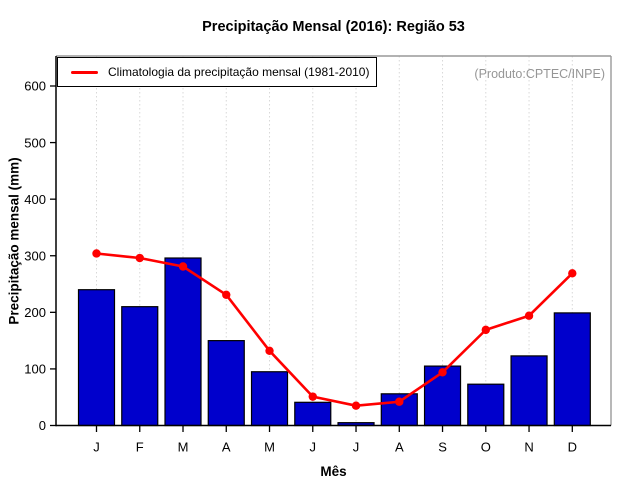 The height and width of the screenshot is (500, 640). Describe the element at coordinates (442, 447) in the screenshot. I see `x-tick-label: S` at that location.